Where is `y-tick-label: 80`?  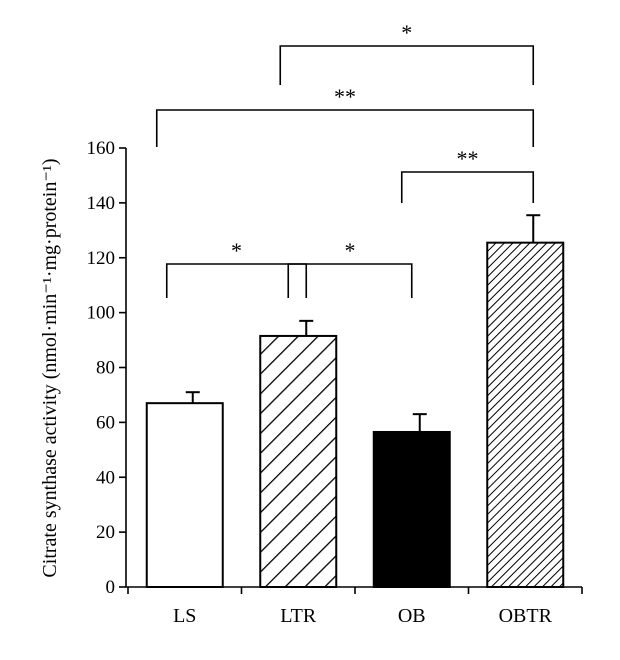 y-tick-label: 80 is located at coordinates (105, 368).